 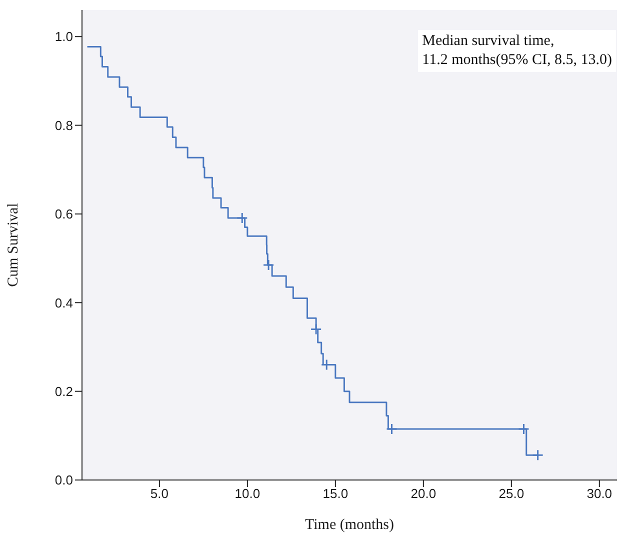 What do you see at coordinates (63, 391) in the screenshot?
I see `y-tick-label: 0.2` at bounding box center [63, 391].